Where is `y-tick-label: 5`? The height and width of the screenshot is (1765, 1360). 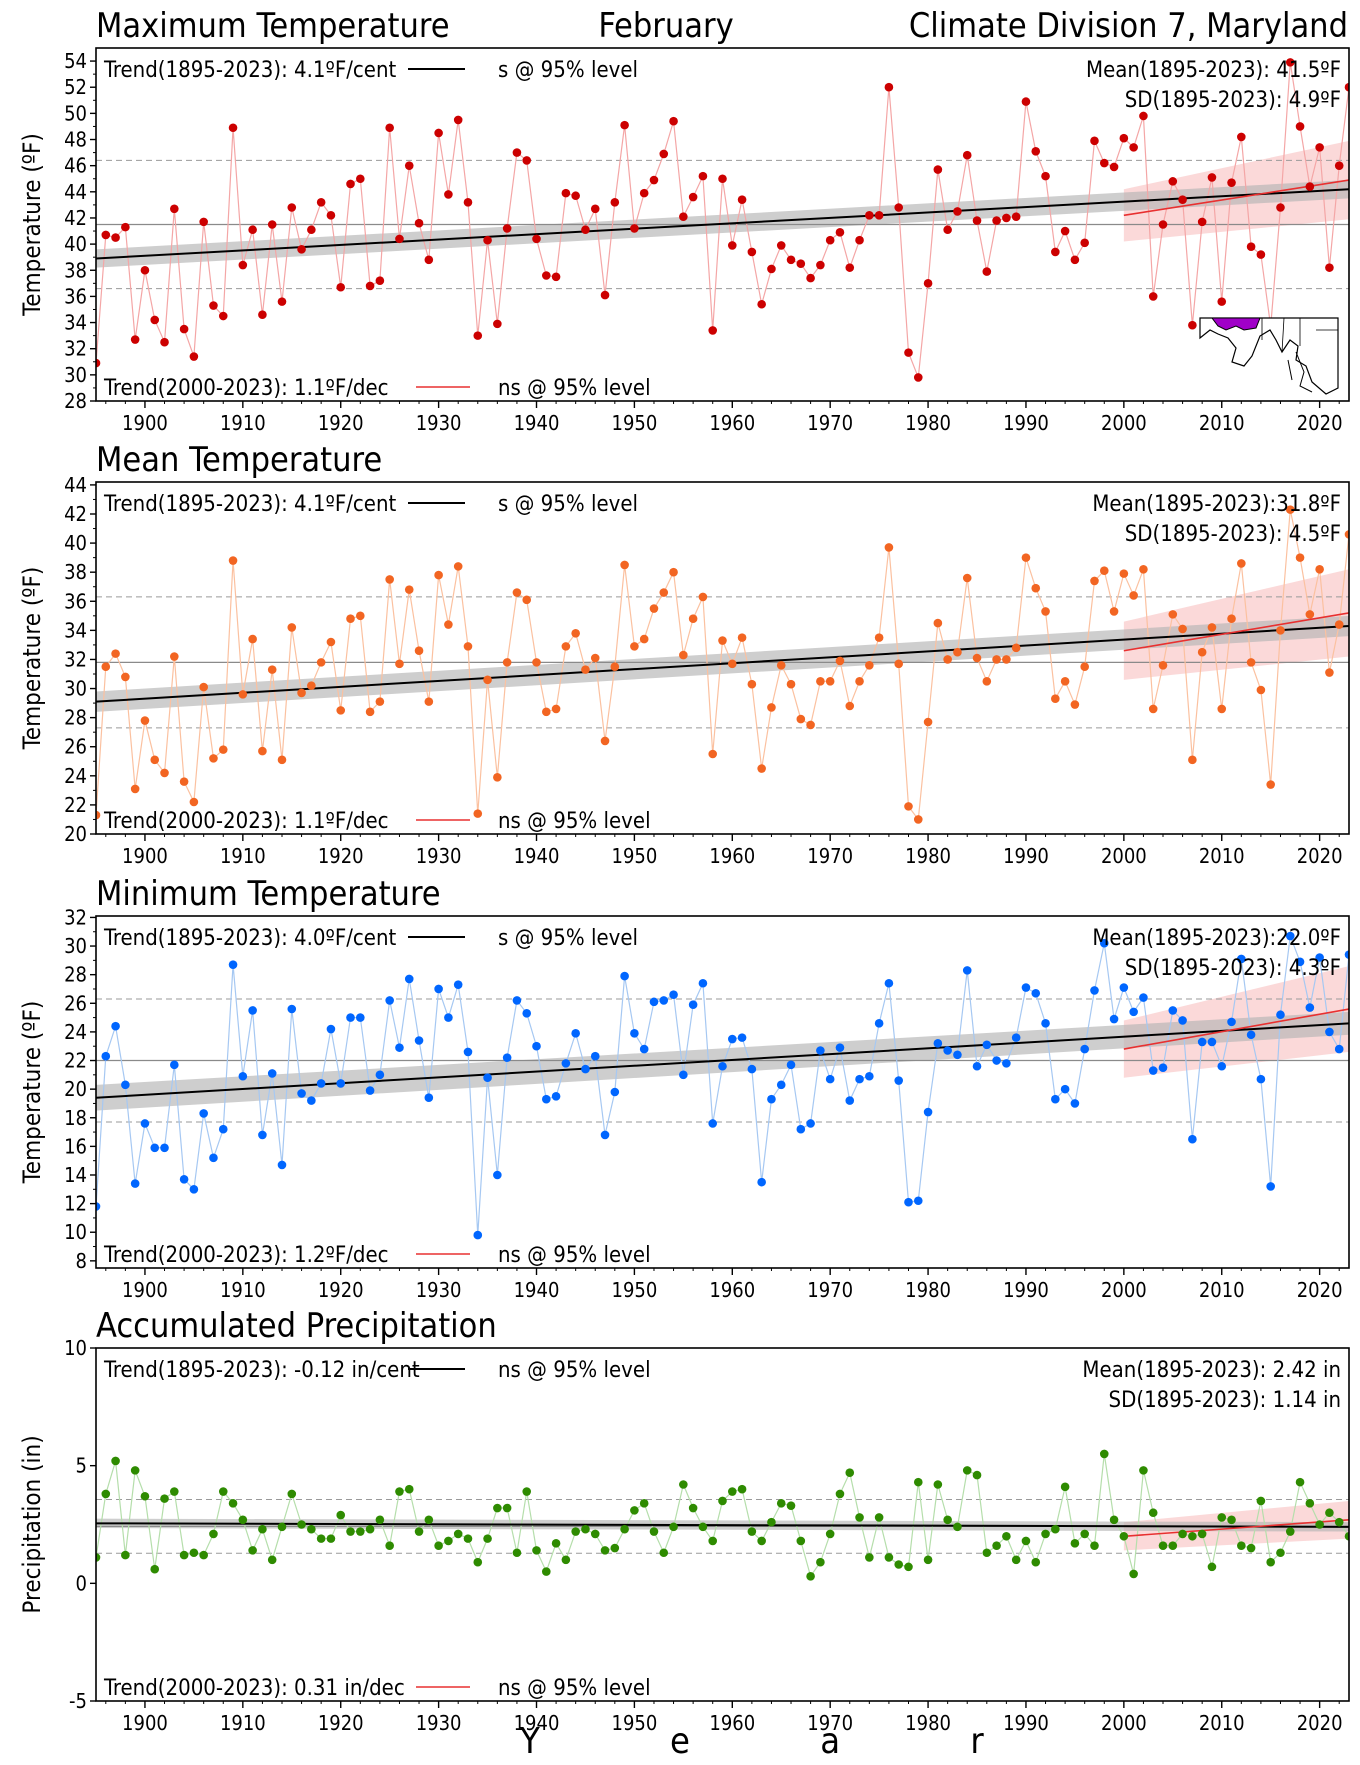
y-tick-label: 5 is located at coordinates (81, 1466).